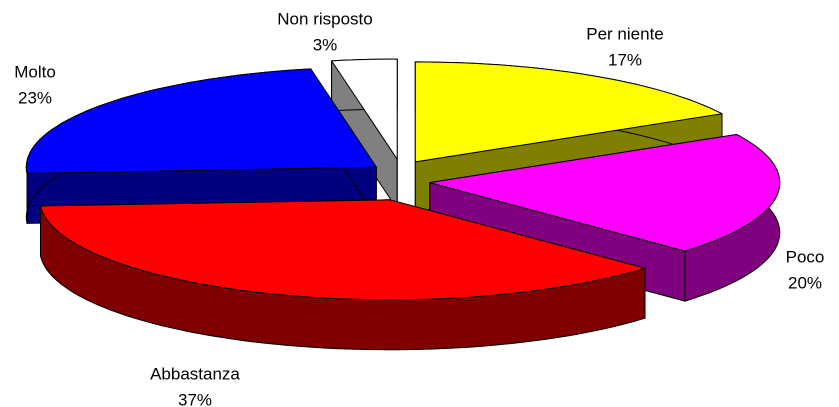 This screenshot has height=407, width=839. Describe the element at coordinates (195, 373) in the screenshot. I see `slice-label: Abbastanza` at that location.